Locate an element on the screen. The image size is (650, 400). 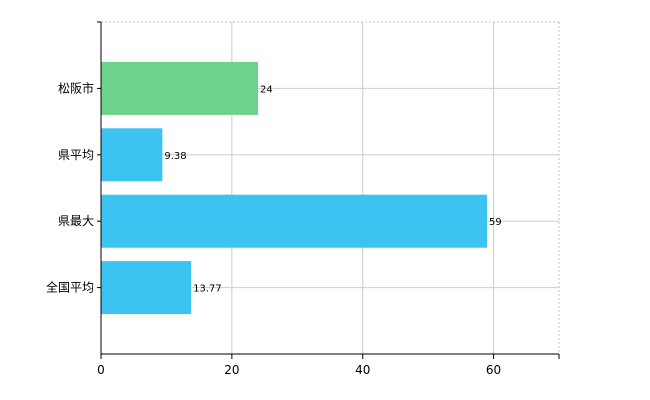
x-tick-label: 20 is located at coordinates (231, 370).